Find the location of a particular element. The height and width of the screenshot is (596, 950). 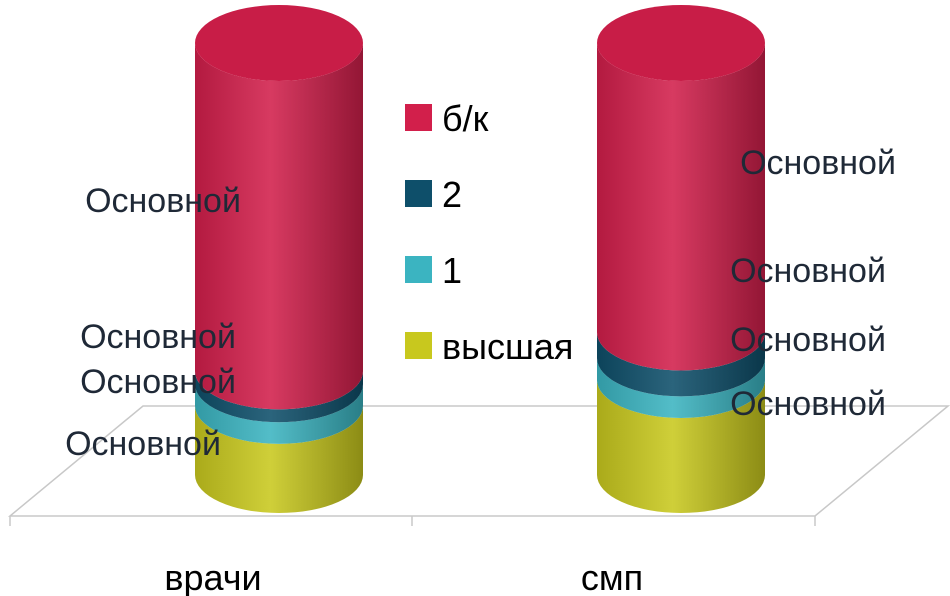

bar-segment-смп-2 is located at coordinates (681, 364).